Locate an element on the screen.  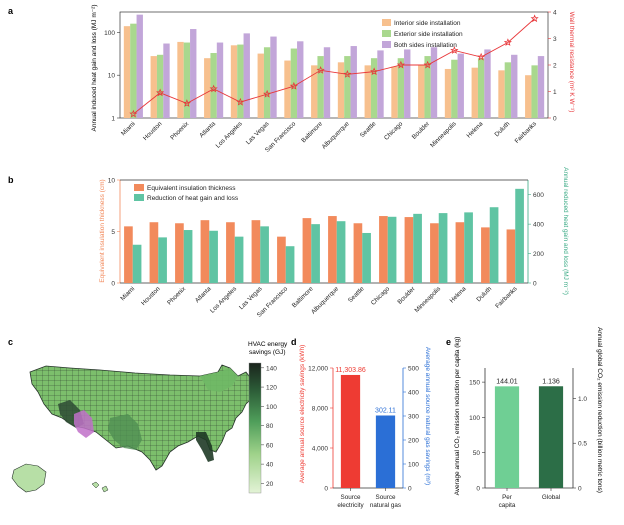
bar-a-both-sides-installation-miami is located at coordinates (139, 66).